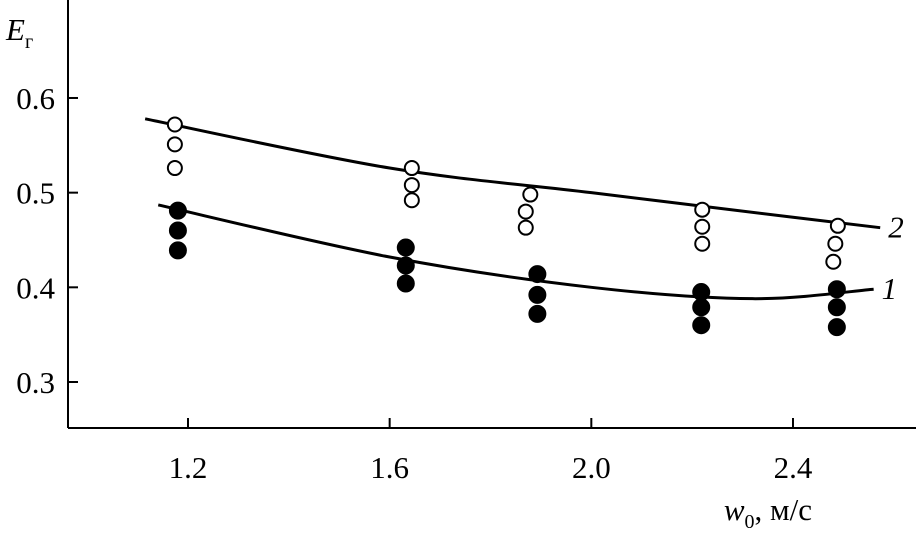  Describe the element at coordinates (890, 288) in the screenshot. I see `series-label: 1` at that location.